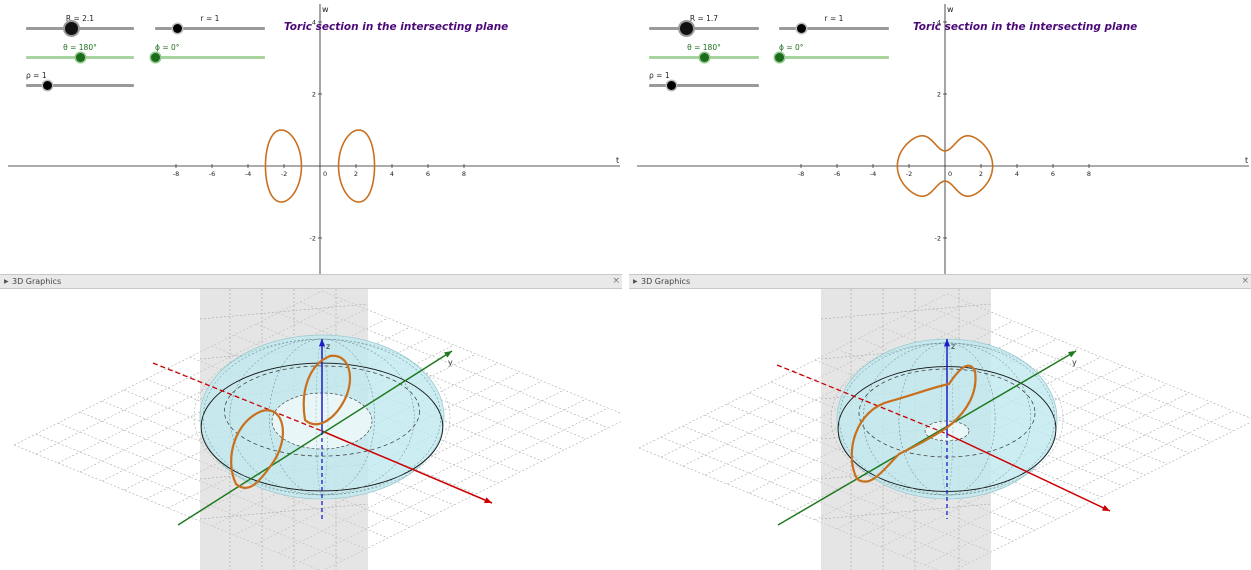 Image resolution: width=1251 pixels, height=570 pixels. What do you see at coordinates (947, 343) in the screenshot?
I see `z-axis-arrowhead` at bounding box center [947, 343].